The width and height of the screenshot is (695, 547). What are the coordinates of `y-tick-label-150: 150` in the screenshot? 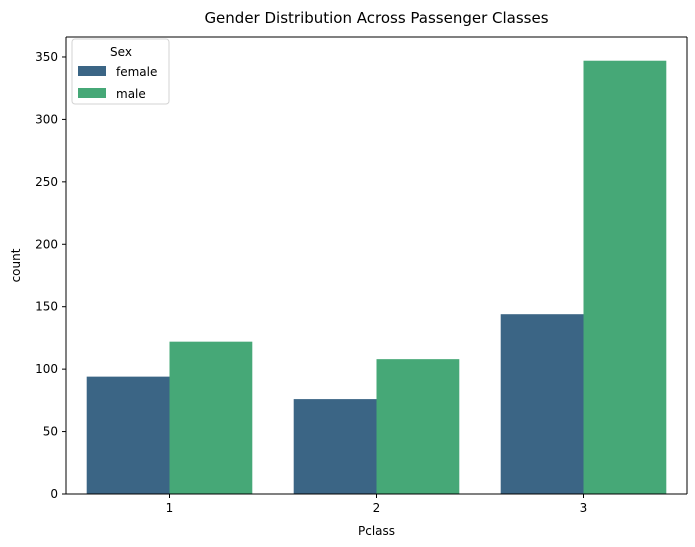 It's located at (46, 307).